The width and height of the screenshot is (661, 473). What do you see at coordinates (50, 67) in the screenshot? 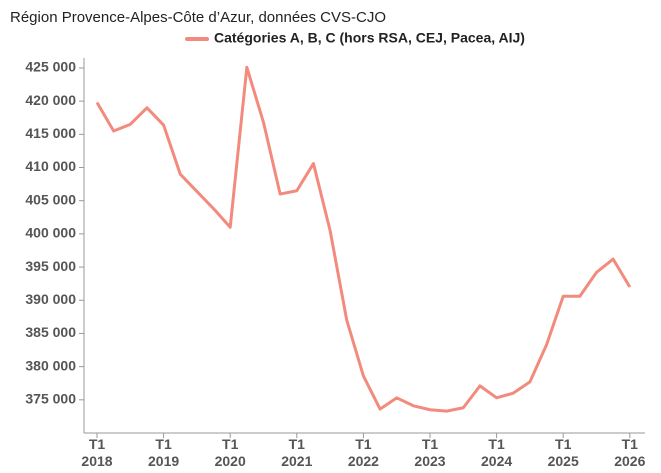
I see `y-tick-label: 425 000` at bounding box center [50, 67].